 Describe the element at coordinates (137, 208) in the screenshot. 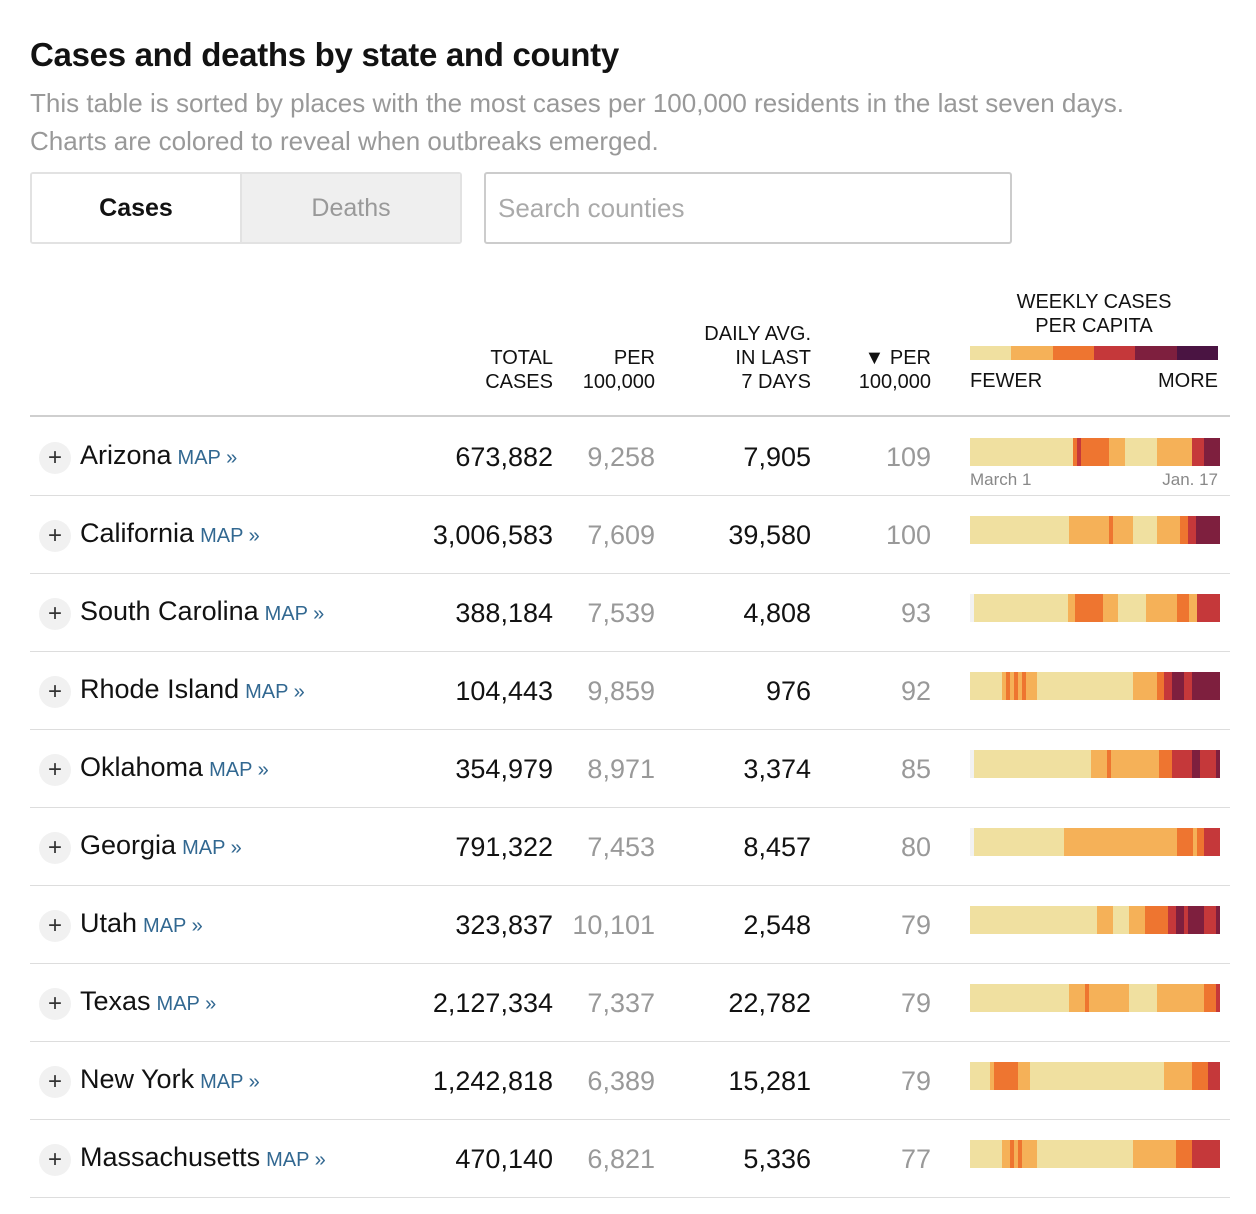

I see `cases-tab: Cases` at that location.